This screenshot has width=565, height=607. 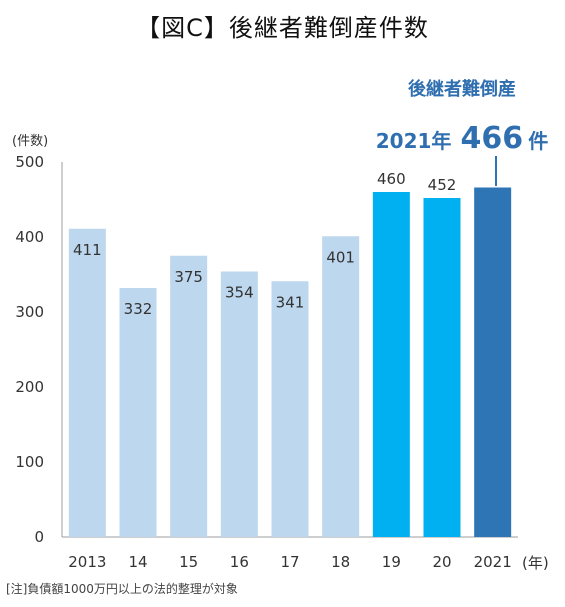 I want to click on callout-year: 2021年, so click(x=414, y=141).